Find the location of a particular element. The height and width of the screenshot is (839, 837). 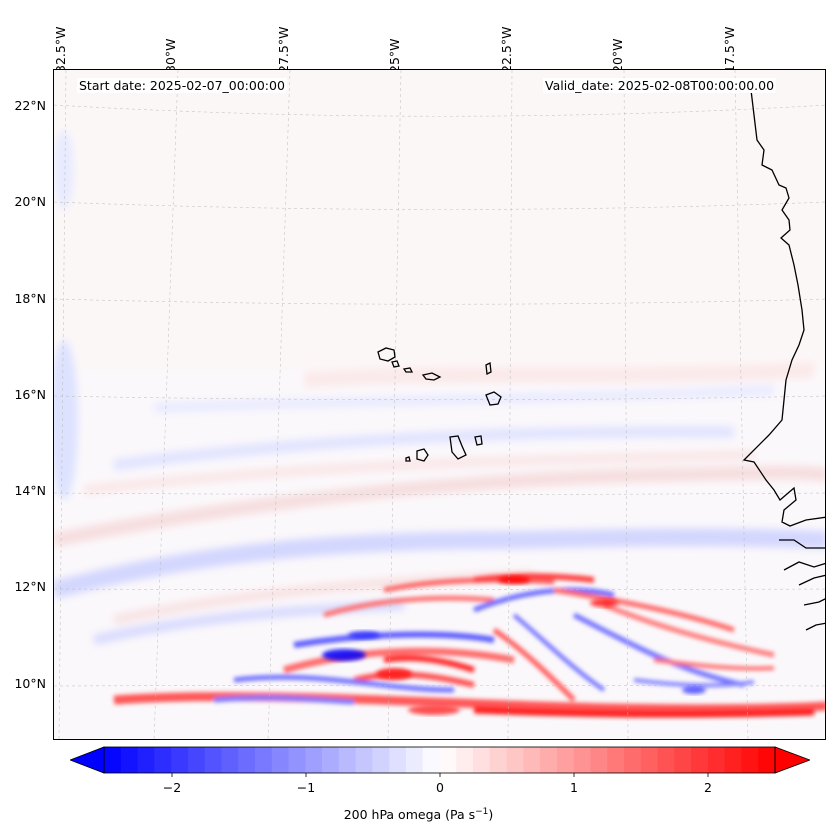

colorbar is located at coordinates (440, 761).